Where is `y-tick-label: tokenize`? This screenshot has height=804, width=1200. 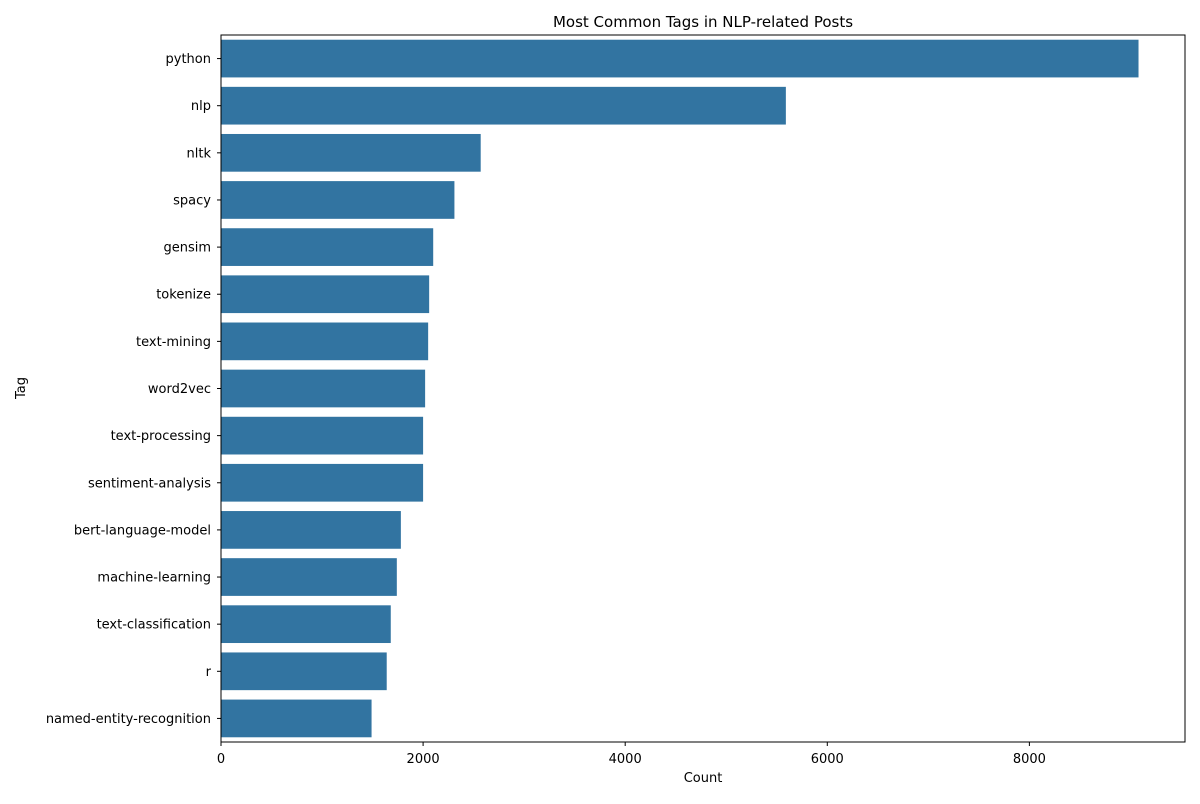 y-tick-label: tokenize is located at coordinates (183, 295).